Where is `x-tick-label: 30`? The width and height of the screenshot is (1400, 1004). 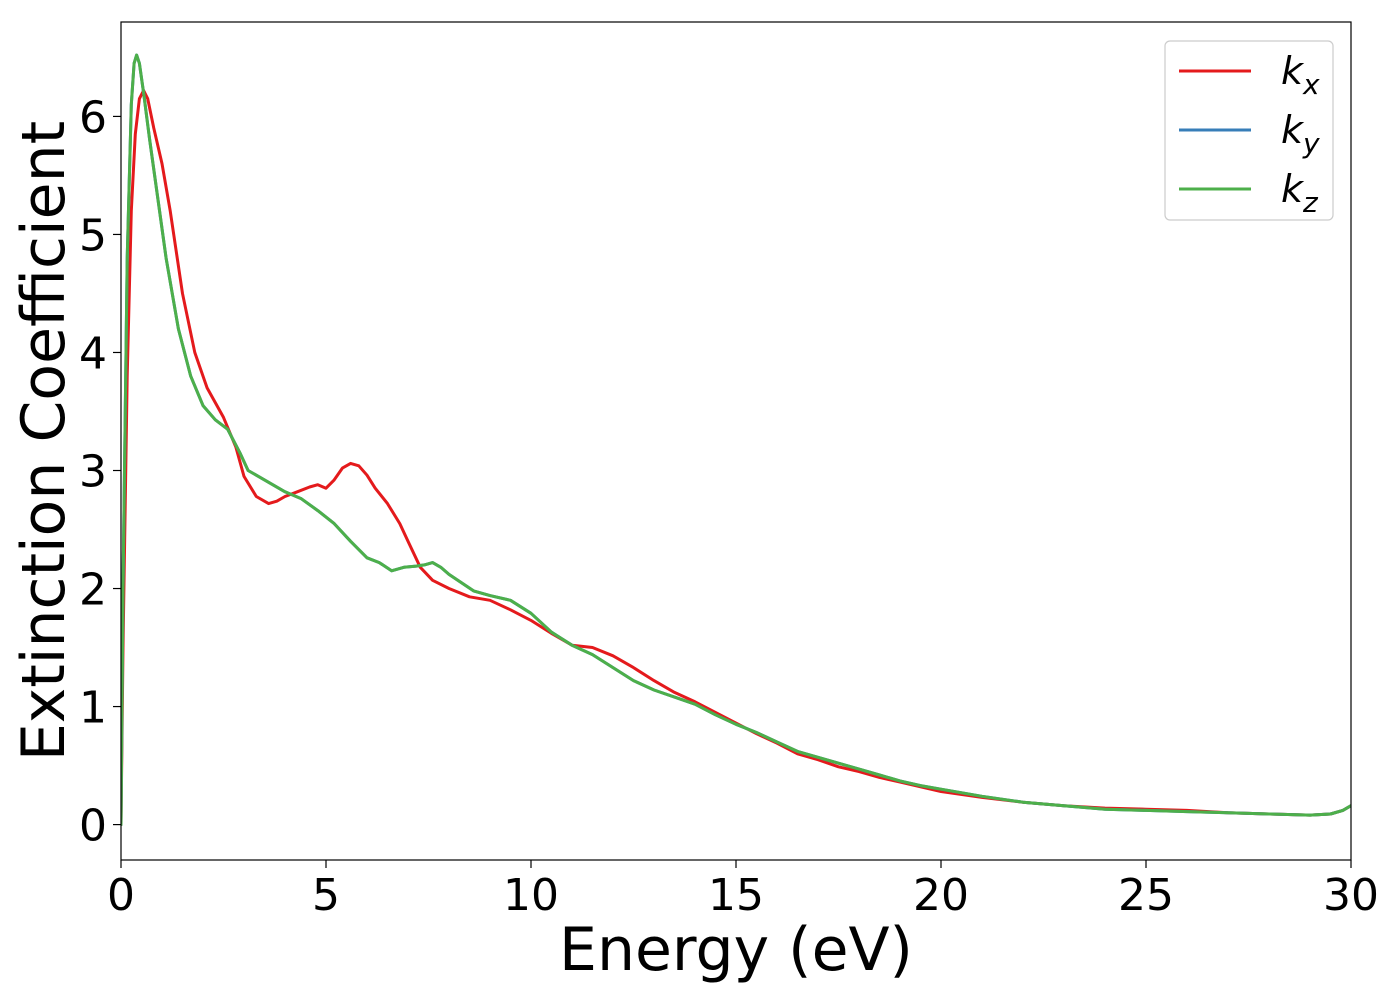 x-tick-label: 30 is located at coordinates (1351, 895).